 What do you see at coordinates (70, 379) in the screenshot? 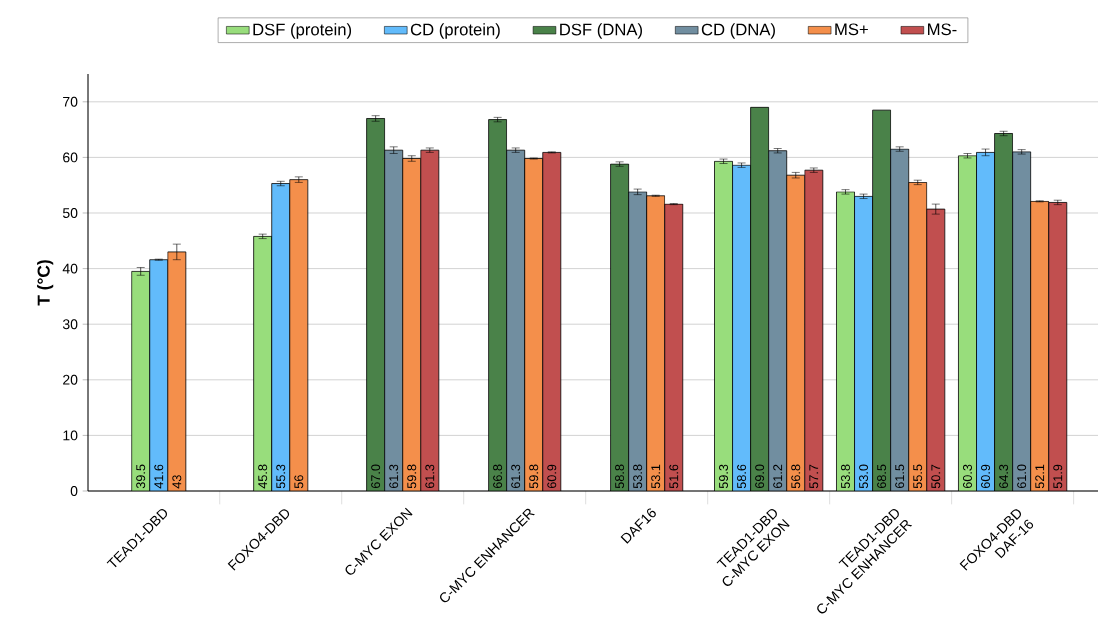
I see `y-tick-label: 20` at bounding box center [70, 379].